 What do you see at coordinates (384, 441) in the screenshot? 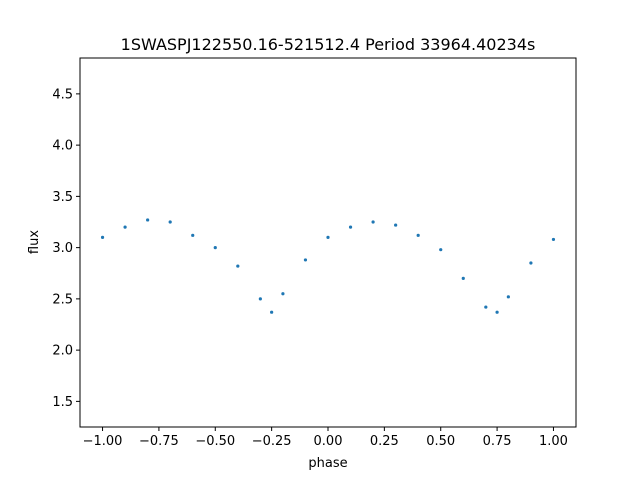
I see `x-tick-label: 0.25` at bounding box center [384, 441].